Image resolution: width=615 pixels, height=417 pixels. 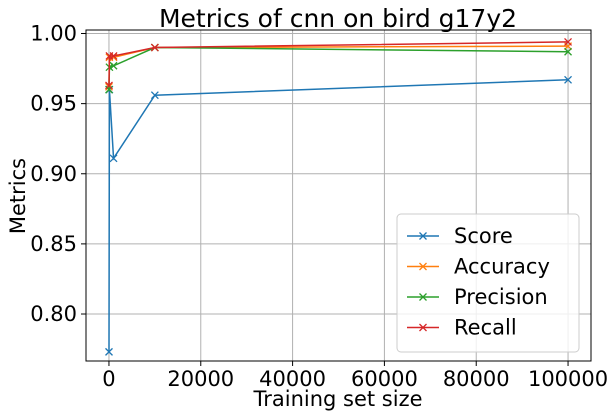 What do you see at coordinates (502, 267) in the screenshot?
I see `legend-label: Accuracy` at bounding box center [502, 267].